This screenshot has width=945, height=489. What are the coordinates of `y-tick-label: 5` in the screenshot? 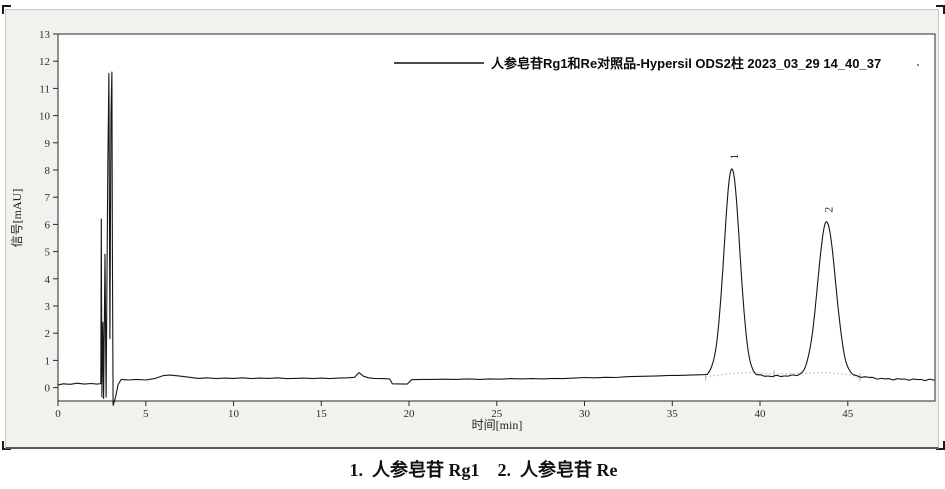 It's located at (48, 253).